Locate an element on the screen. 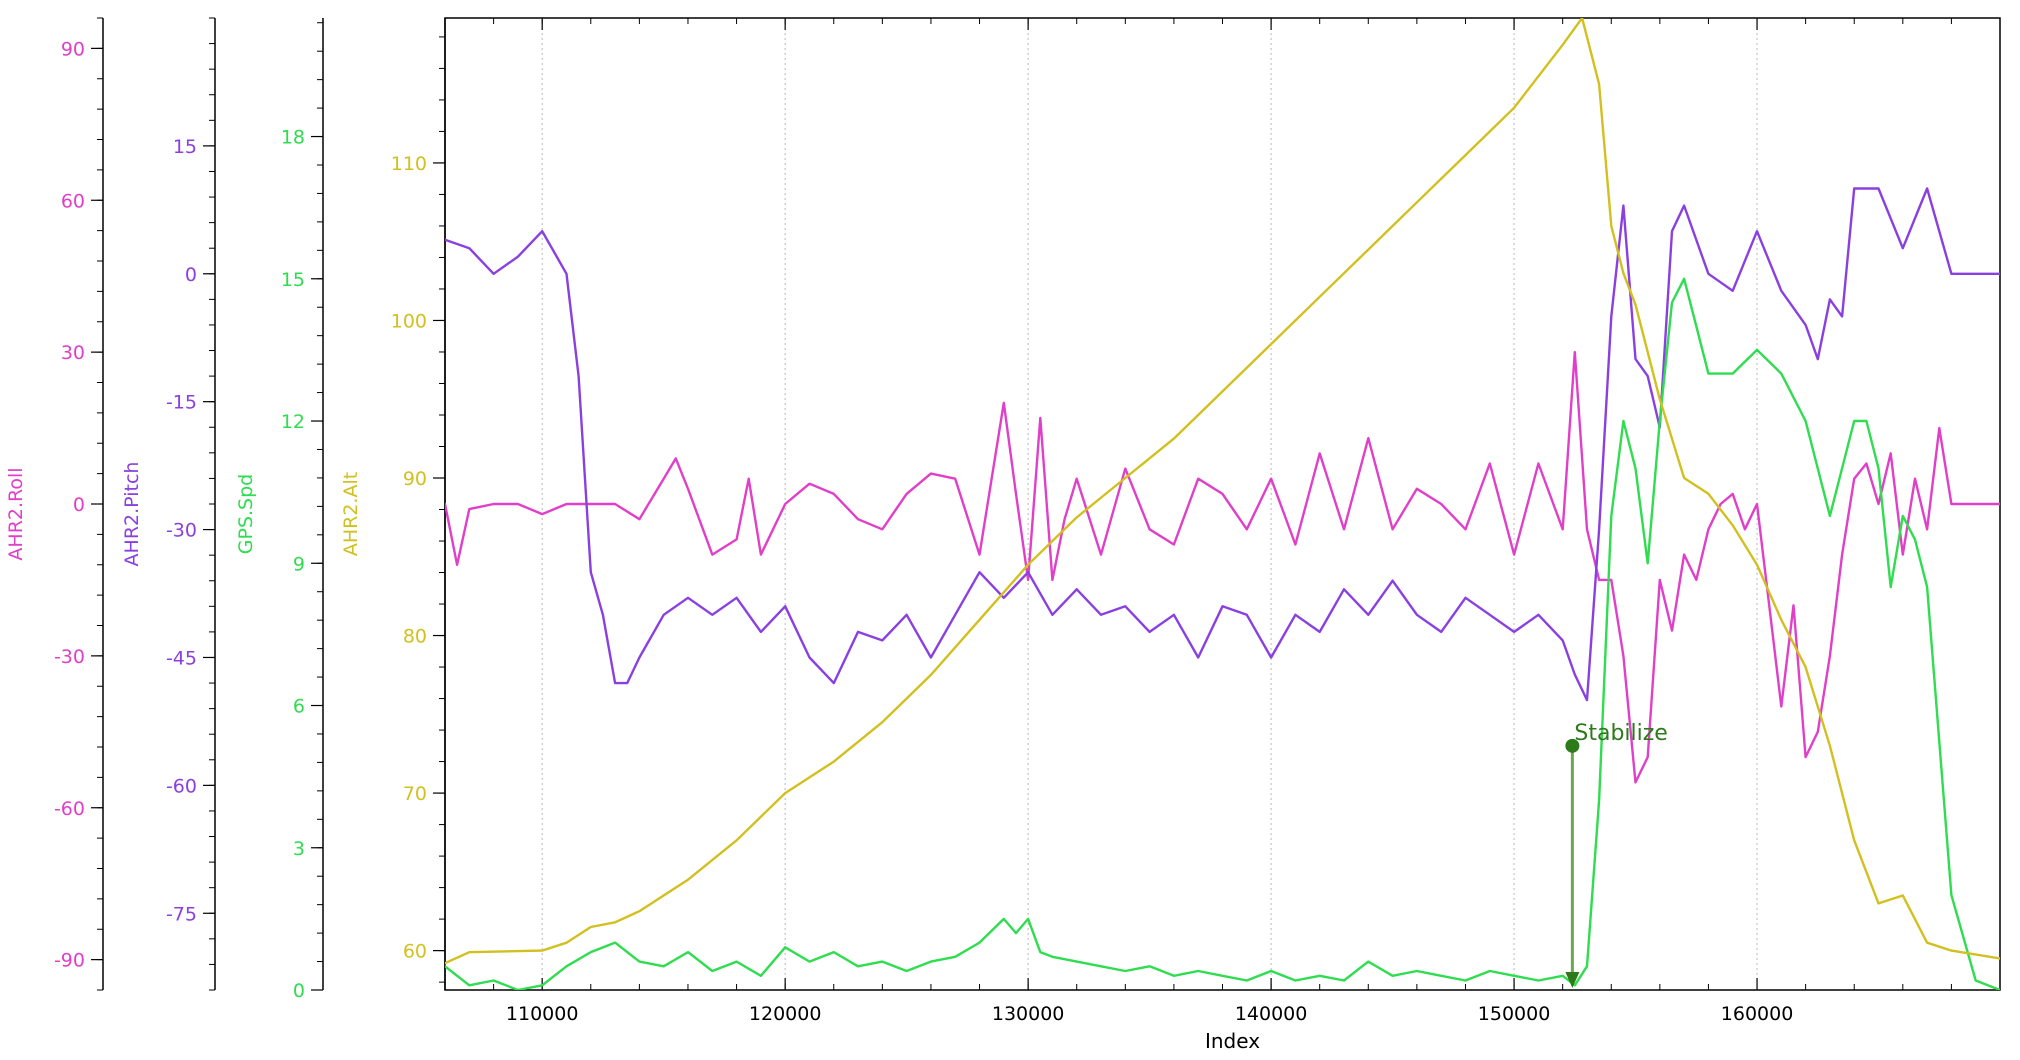 This screenshot has width=2020, height=1060. y-tick-label-alt: 90 is located at coordinates (415, 479).